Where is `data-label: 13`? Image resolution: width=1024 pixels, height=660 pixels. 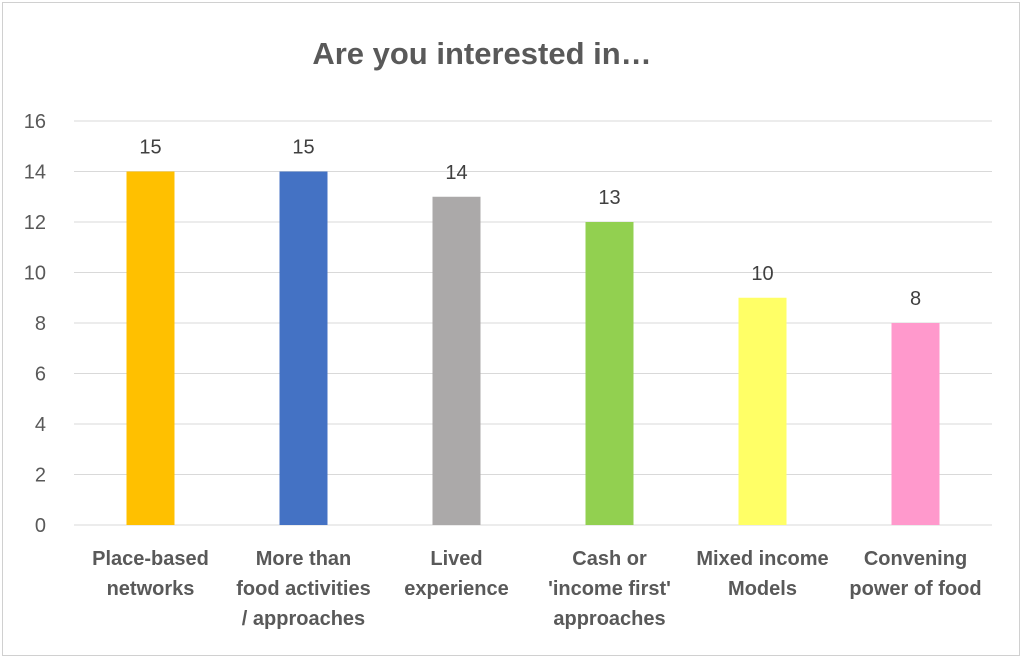
data-label: 13 is located at coordinates (609, 198).